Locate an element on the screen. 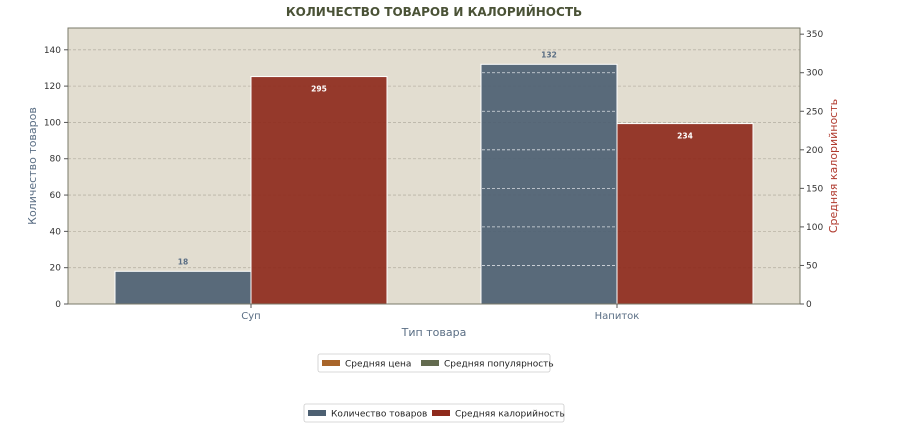 The width and height of the screenshot is (900, 432). y-left-tick-label: 0 is located at coordinates (58, 305).